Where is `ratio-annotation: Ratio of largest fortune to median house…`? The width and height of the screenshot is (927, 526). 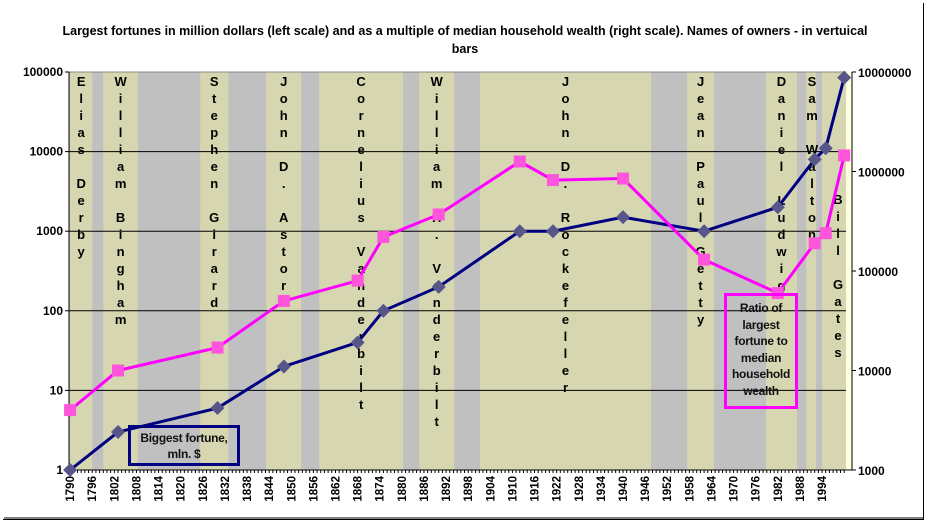 ratio-annotation: Ratio of largest fortune to median house… is located at coordinates (761, 351).